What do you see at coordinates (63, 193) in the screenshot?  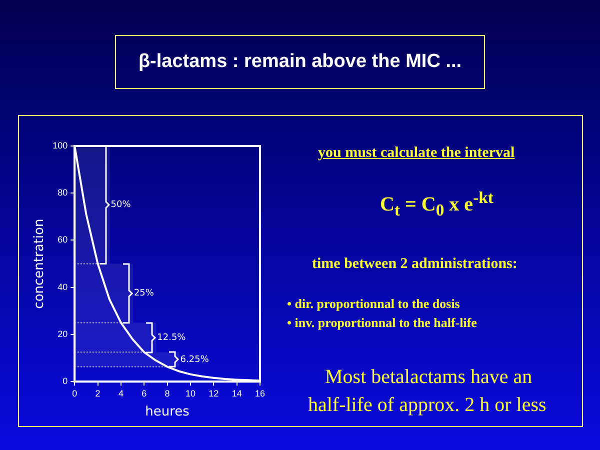 I see `y-tick-label: 80` at bounding box center [63, 193].